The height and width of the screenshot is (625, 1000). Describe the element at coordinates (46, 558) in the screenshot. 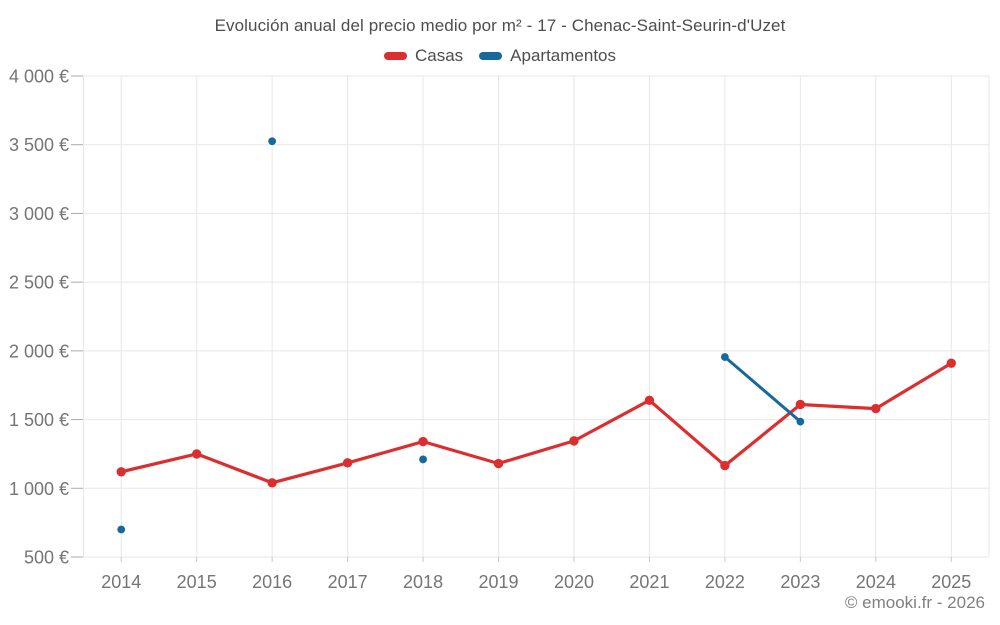

I see `y-tick-label: 500 €` at that location.